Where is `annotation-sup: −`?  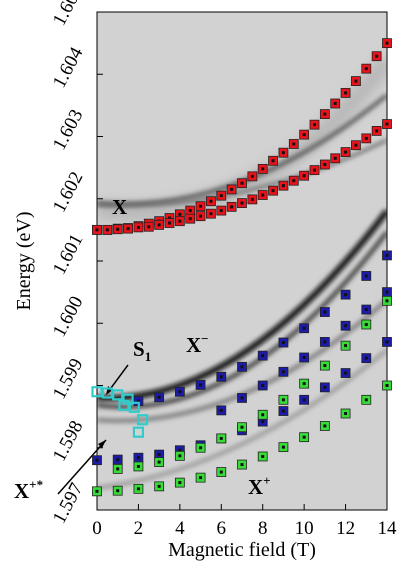 annotation-sup: − is located at coordinates (204, 338).